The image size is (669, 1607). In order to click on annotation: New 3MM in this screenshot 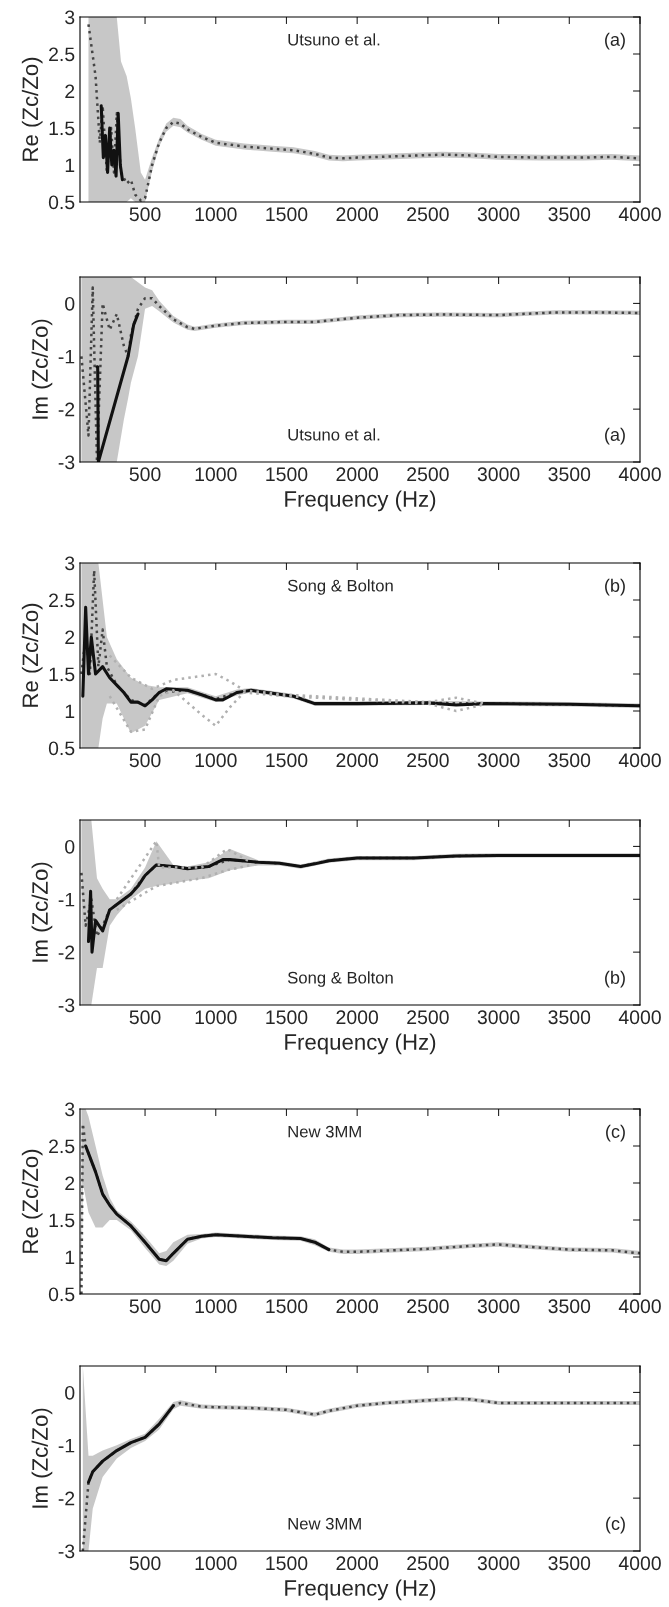, I will do `click(324, 1523)`.